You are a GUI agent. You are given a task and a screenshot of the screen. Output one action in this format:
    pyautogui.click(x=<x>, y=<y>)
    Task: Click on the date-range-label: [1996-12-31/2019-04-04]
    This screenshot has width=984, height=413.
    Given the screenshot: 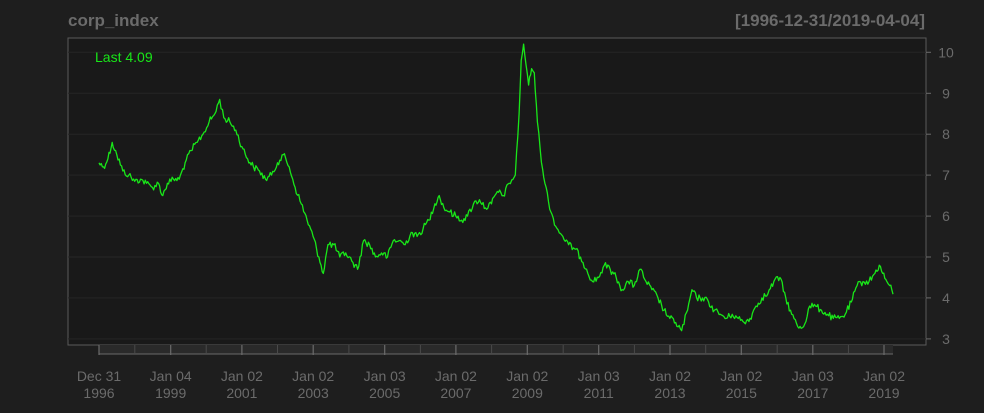 What is the action you would take?
    pyautogui.click(x=830, y=20)
    